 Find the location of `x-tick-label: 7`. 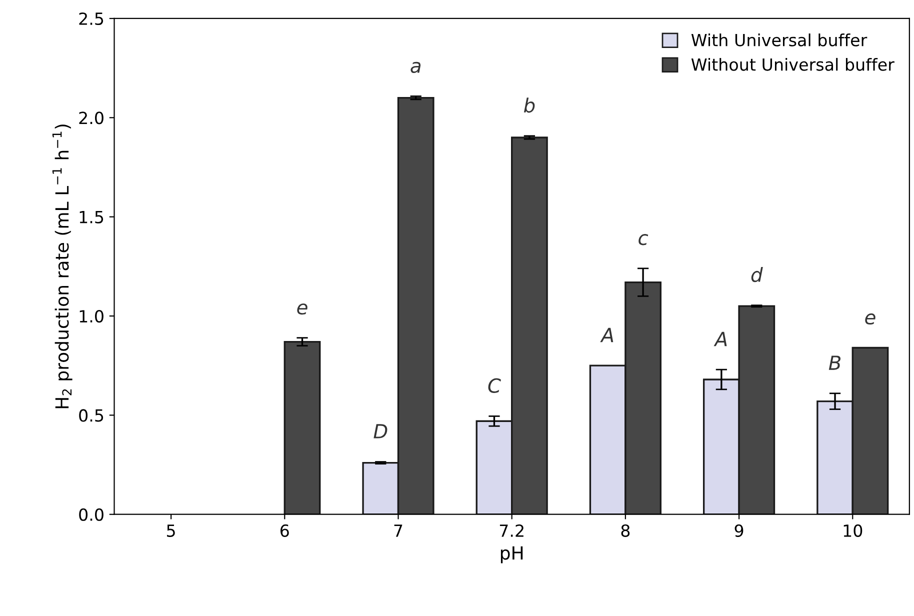

x-tick-label: 7 is located at coordinates (398, 530).